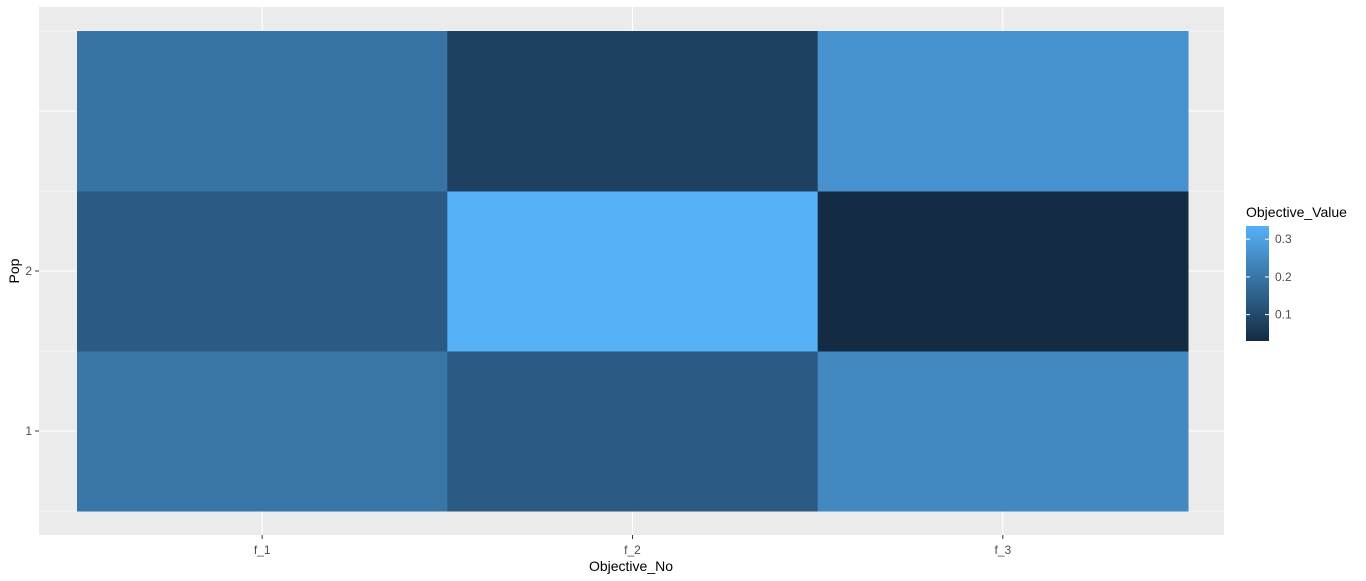  Describe the element at coordinates (1283, 239) in the screenshot. I see `legend-tick-label: 0.3` at that location.